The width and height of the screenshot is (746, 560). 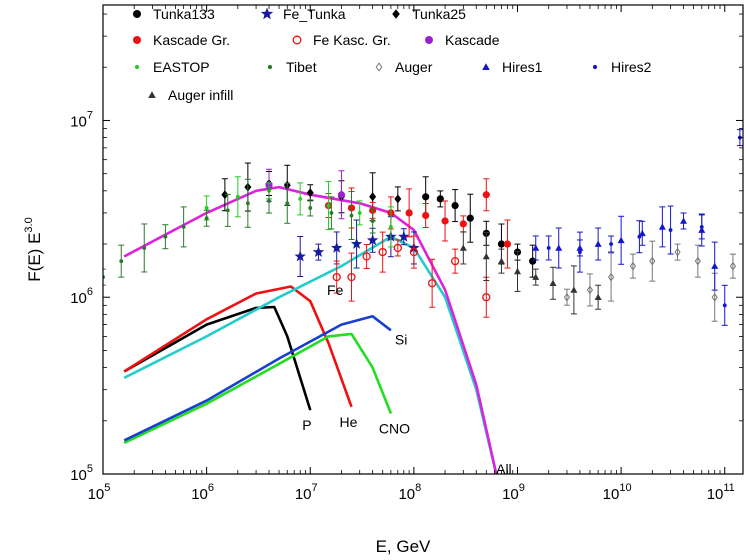 I want to click on legend-item: Auger infill, so click(x=190, y=95).